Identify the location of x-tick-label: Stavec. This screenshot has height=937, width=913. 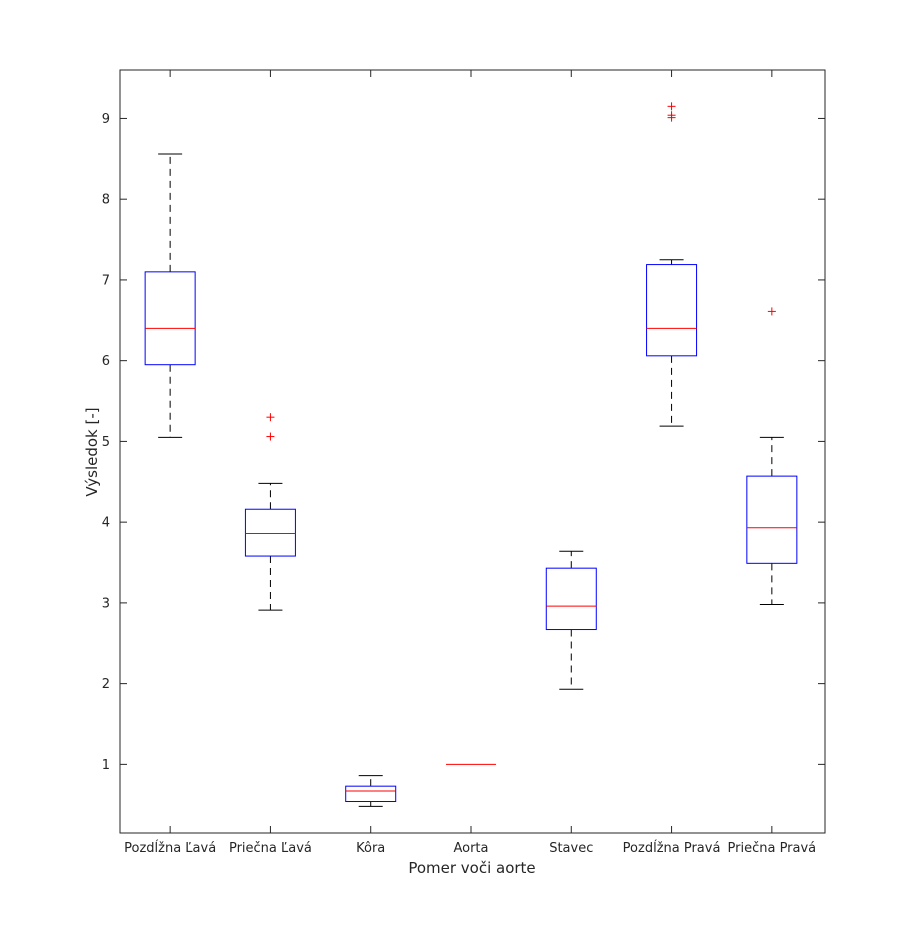
(571, 848).